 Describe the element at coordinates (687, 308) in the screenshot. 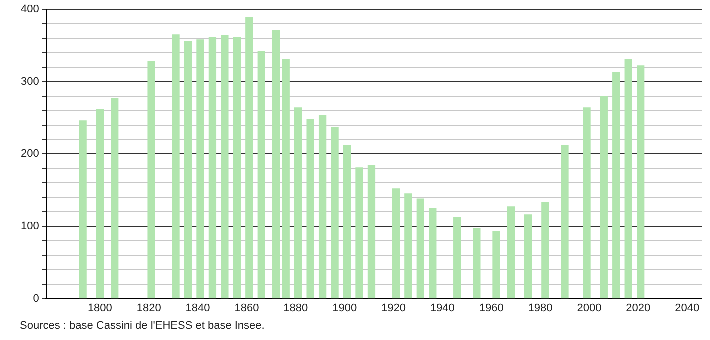

I see `x-tick-label: 2040` at that location.